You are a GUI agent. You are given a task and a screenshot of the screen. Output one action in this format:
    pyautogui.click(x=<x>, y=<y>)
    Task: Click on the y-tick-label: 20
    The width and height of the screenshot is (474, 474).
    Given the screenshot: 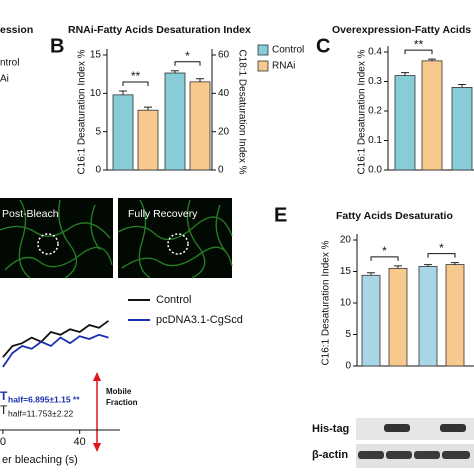 What is the action you would take?
    pyautogui.click(x=346, y=240)
    